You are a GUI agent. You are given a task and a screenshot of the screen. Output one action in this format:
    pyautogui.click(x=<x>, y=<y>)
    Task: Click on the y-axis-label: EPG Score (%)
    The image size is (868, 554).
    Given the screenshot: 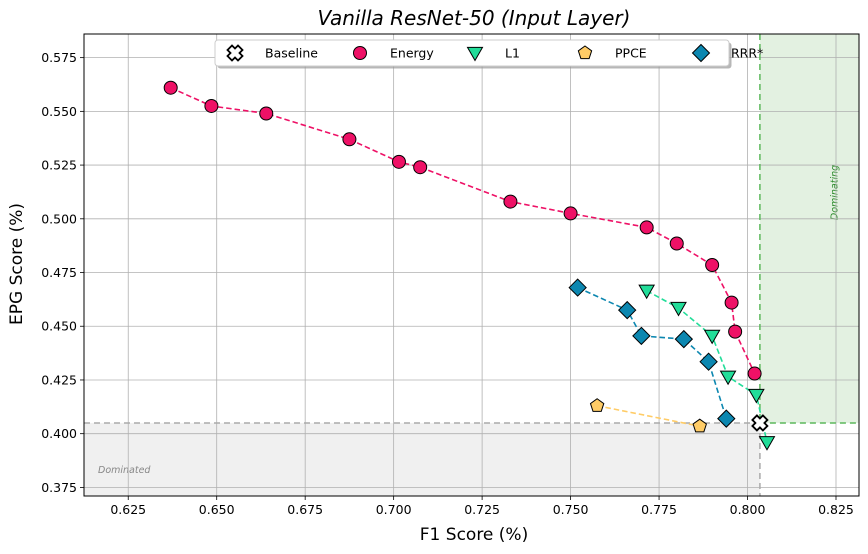 What is the action you would take?
    pyautogui.click(x=17, y=264)
    